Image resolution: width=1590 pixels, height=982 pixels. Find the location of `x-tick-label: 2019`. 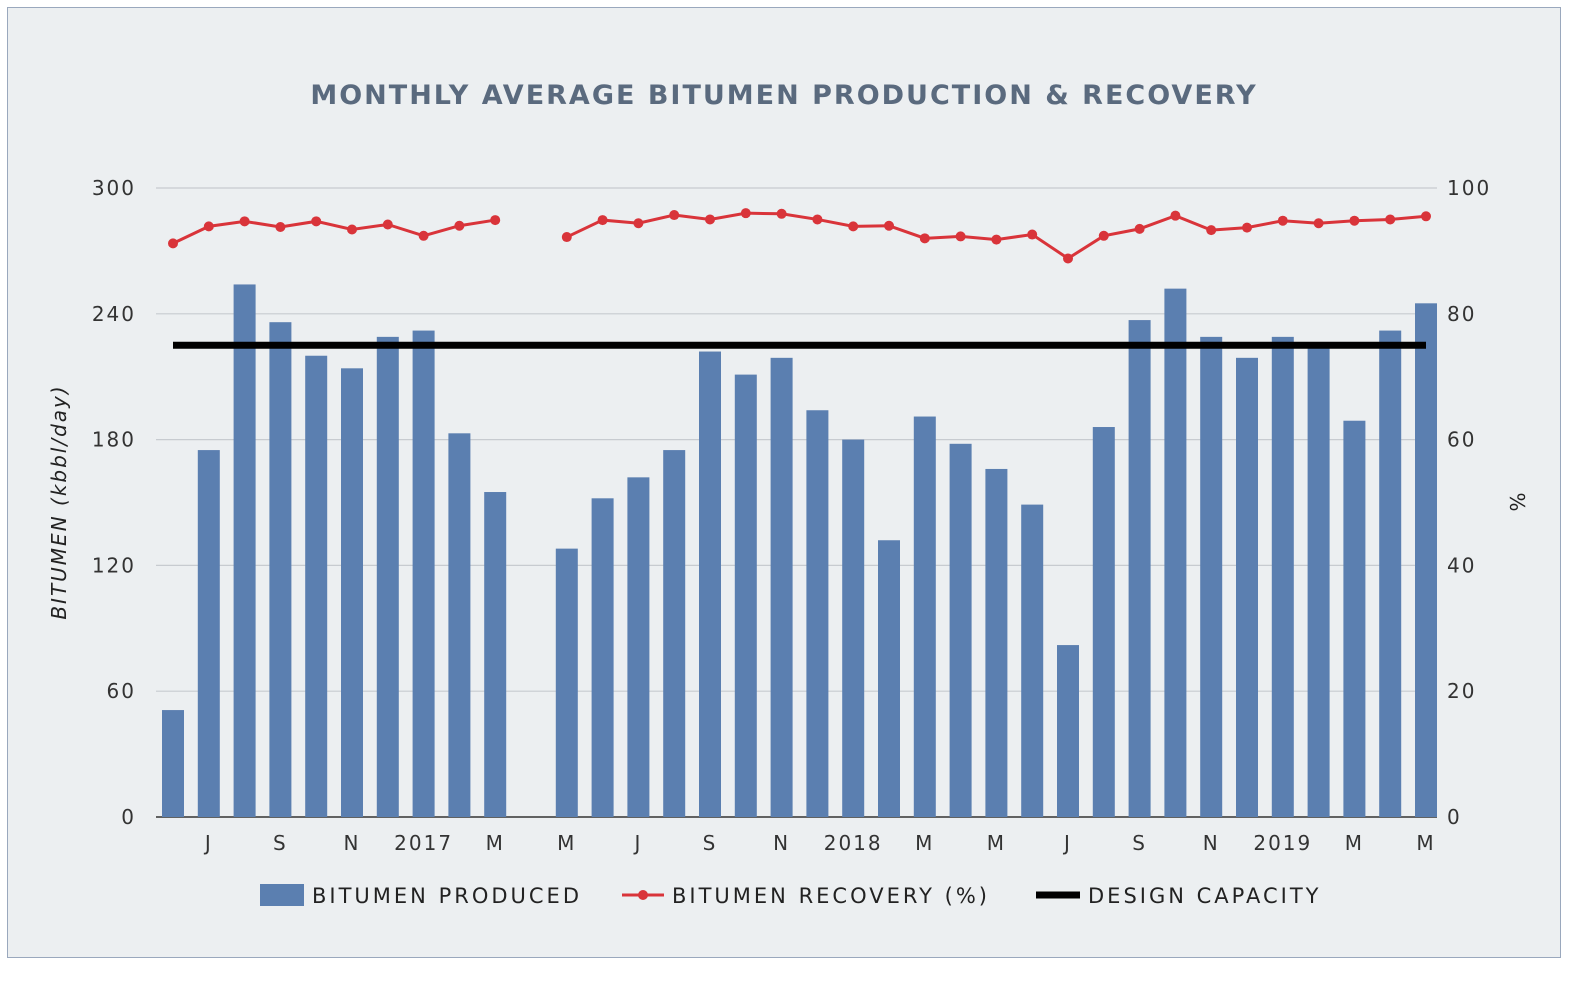

x-tick-label: 2019 is located at coordinates (1282, 843).